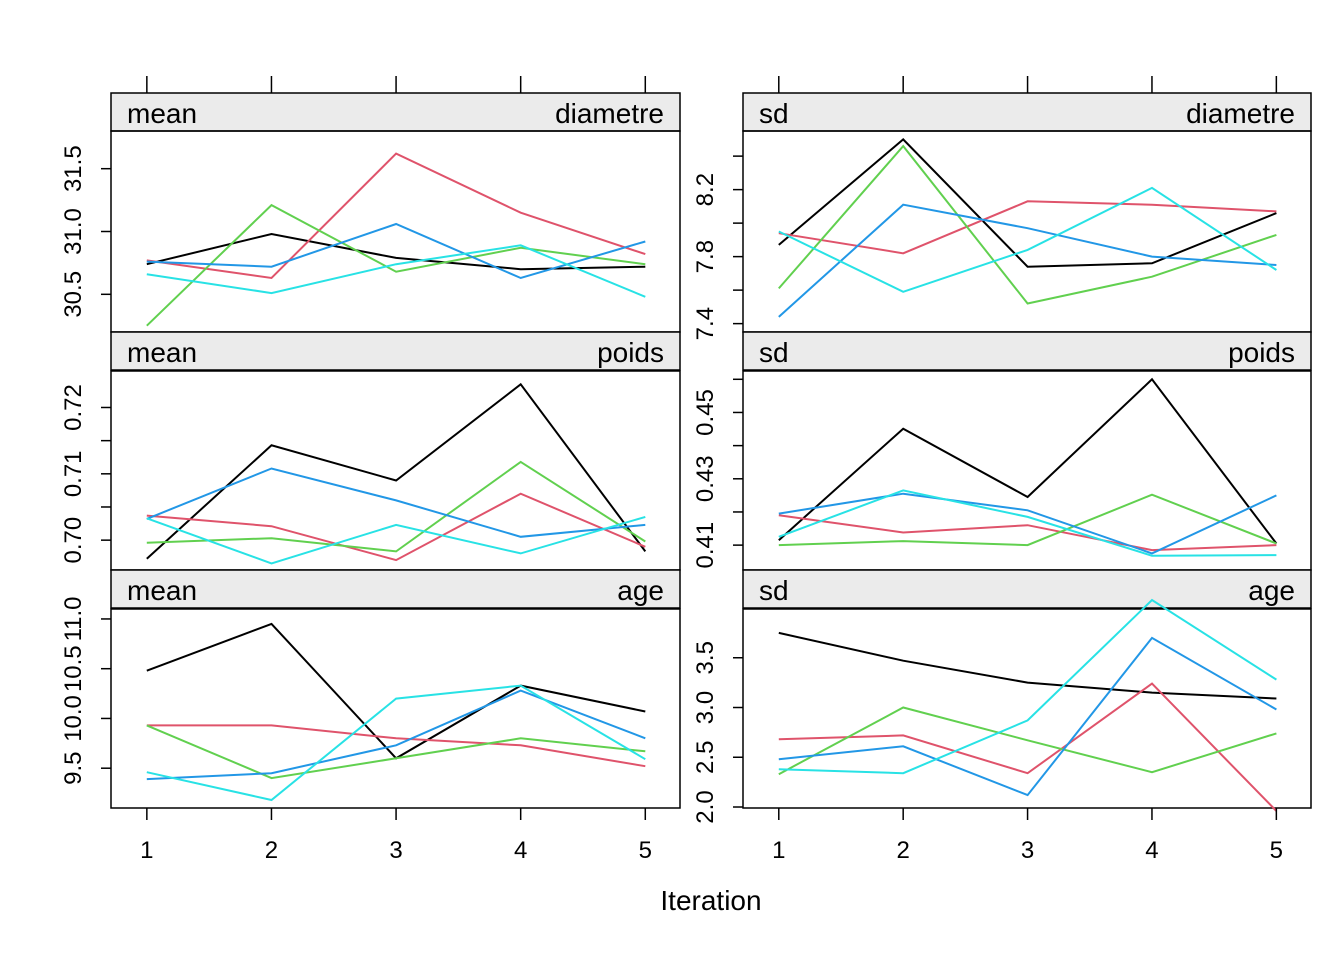  What do you see at coordinates (395, 351) in the screenshot?
I see `strip-mean-poids` at bounding box center [395, 351].